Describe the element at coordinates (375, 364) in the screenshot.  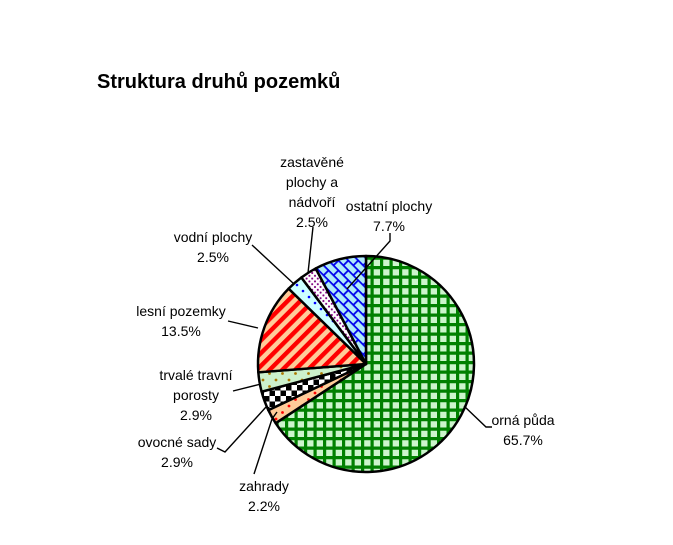
I see `pie-slice-orná-půda` at that location.